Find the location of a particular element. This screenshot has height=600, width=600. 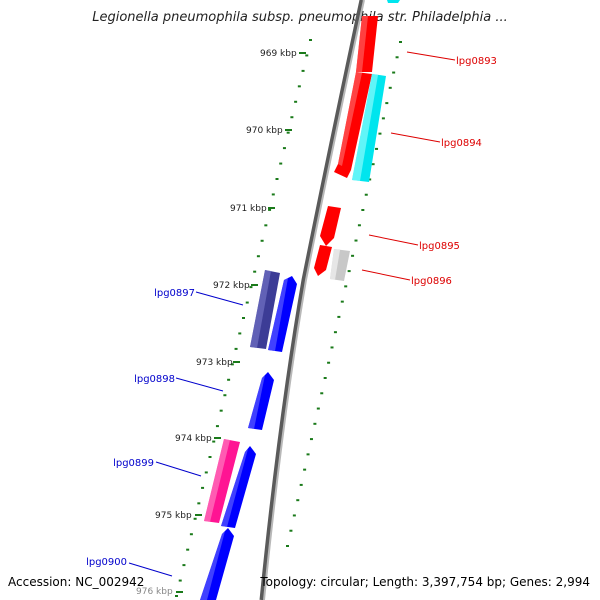

kbp-label-974: 974 kbp is located at coordinates (193, 439).